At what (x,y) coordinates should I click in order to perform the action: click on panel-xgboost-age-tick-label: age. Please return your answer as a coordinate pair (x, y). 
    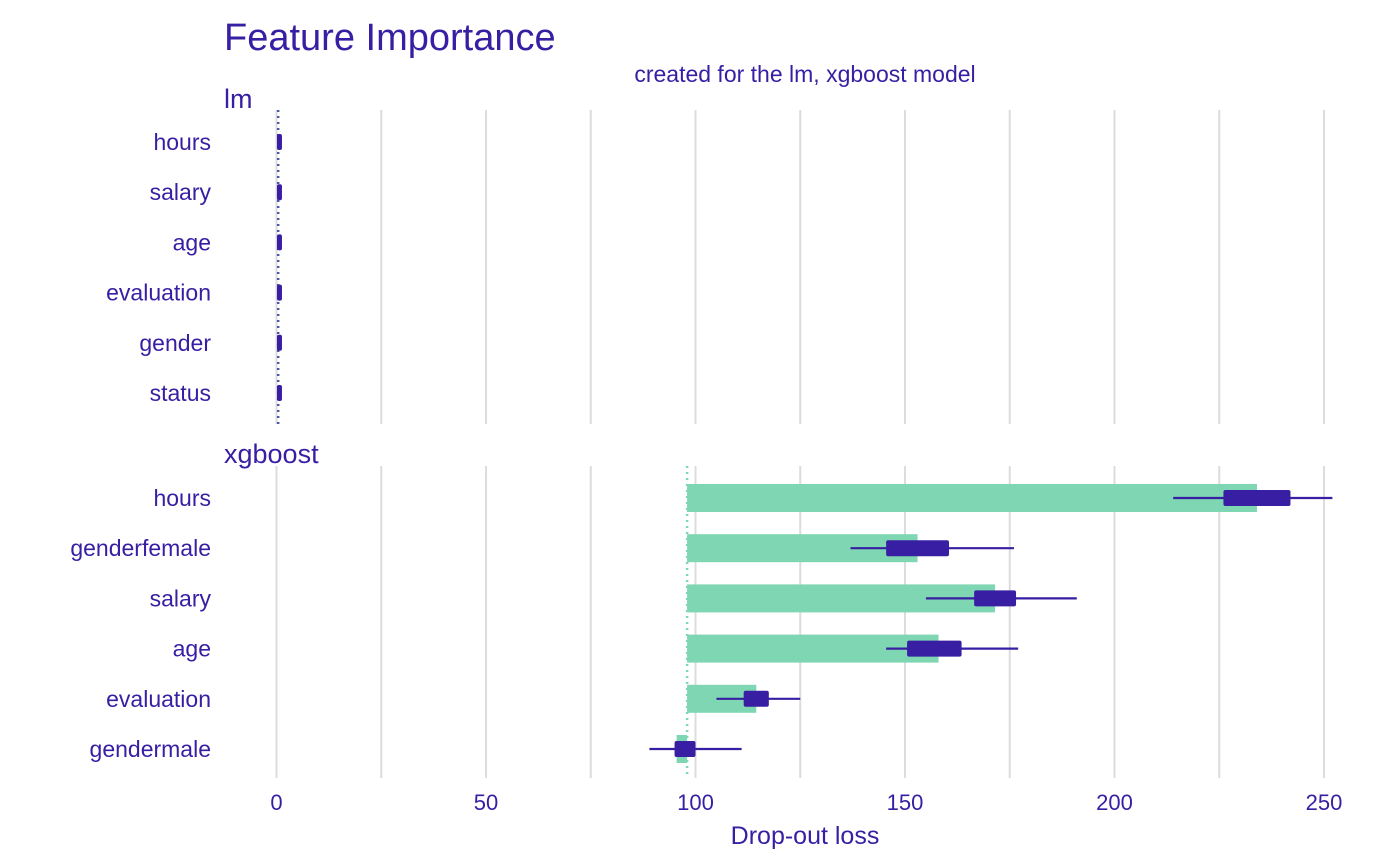
    Looking at the image, I should click on (192, 649).